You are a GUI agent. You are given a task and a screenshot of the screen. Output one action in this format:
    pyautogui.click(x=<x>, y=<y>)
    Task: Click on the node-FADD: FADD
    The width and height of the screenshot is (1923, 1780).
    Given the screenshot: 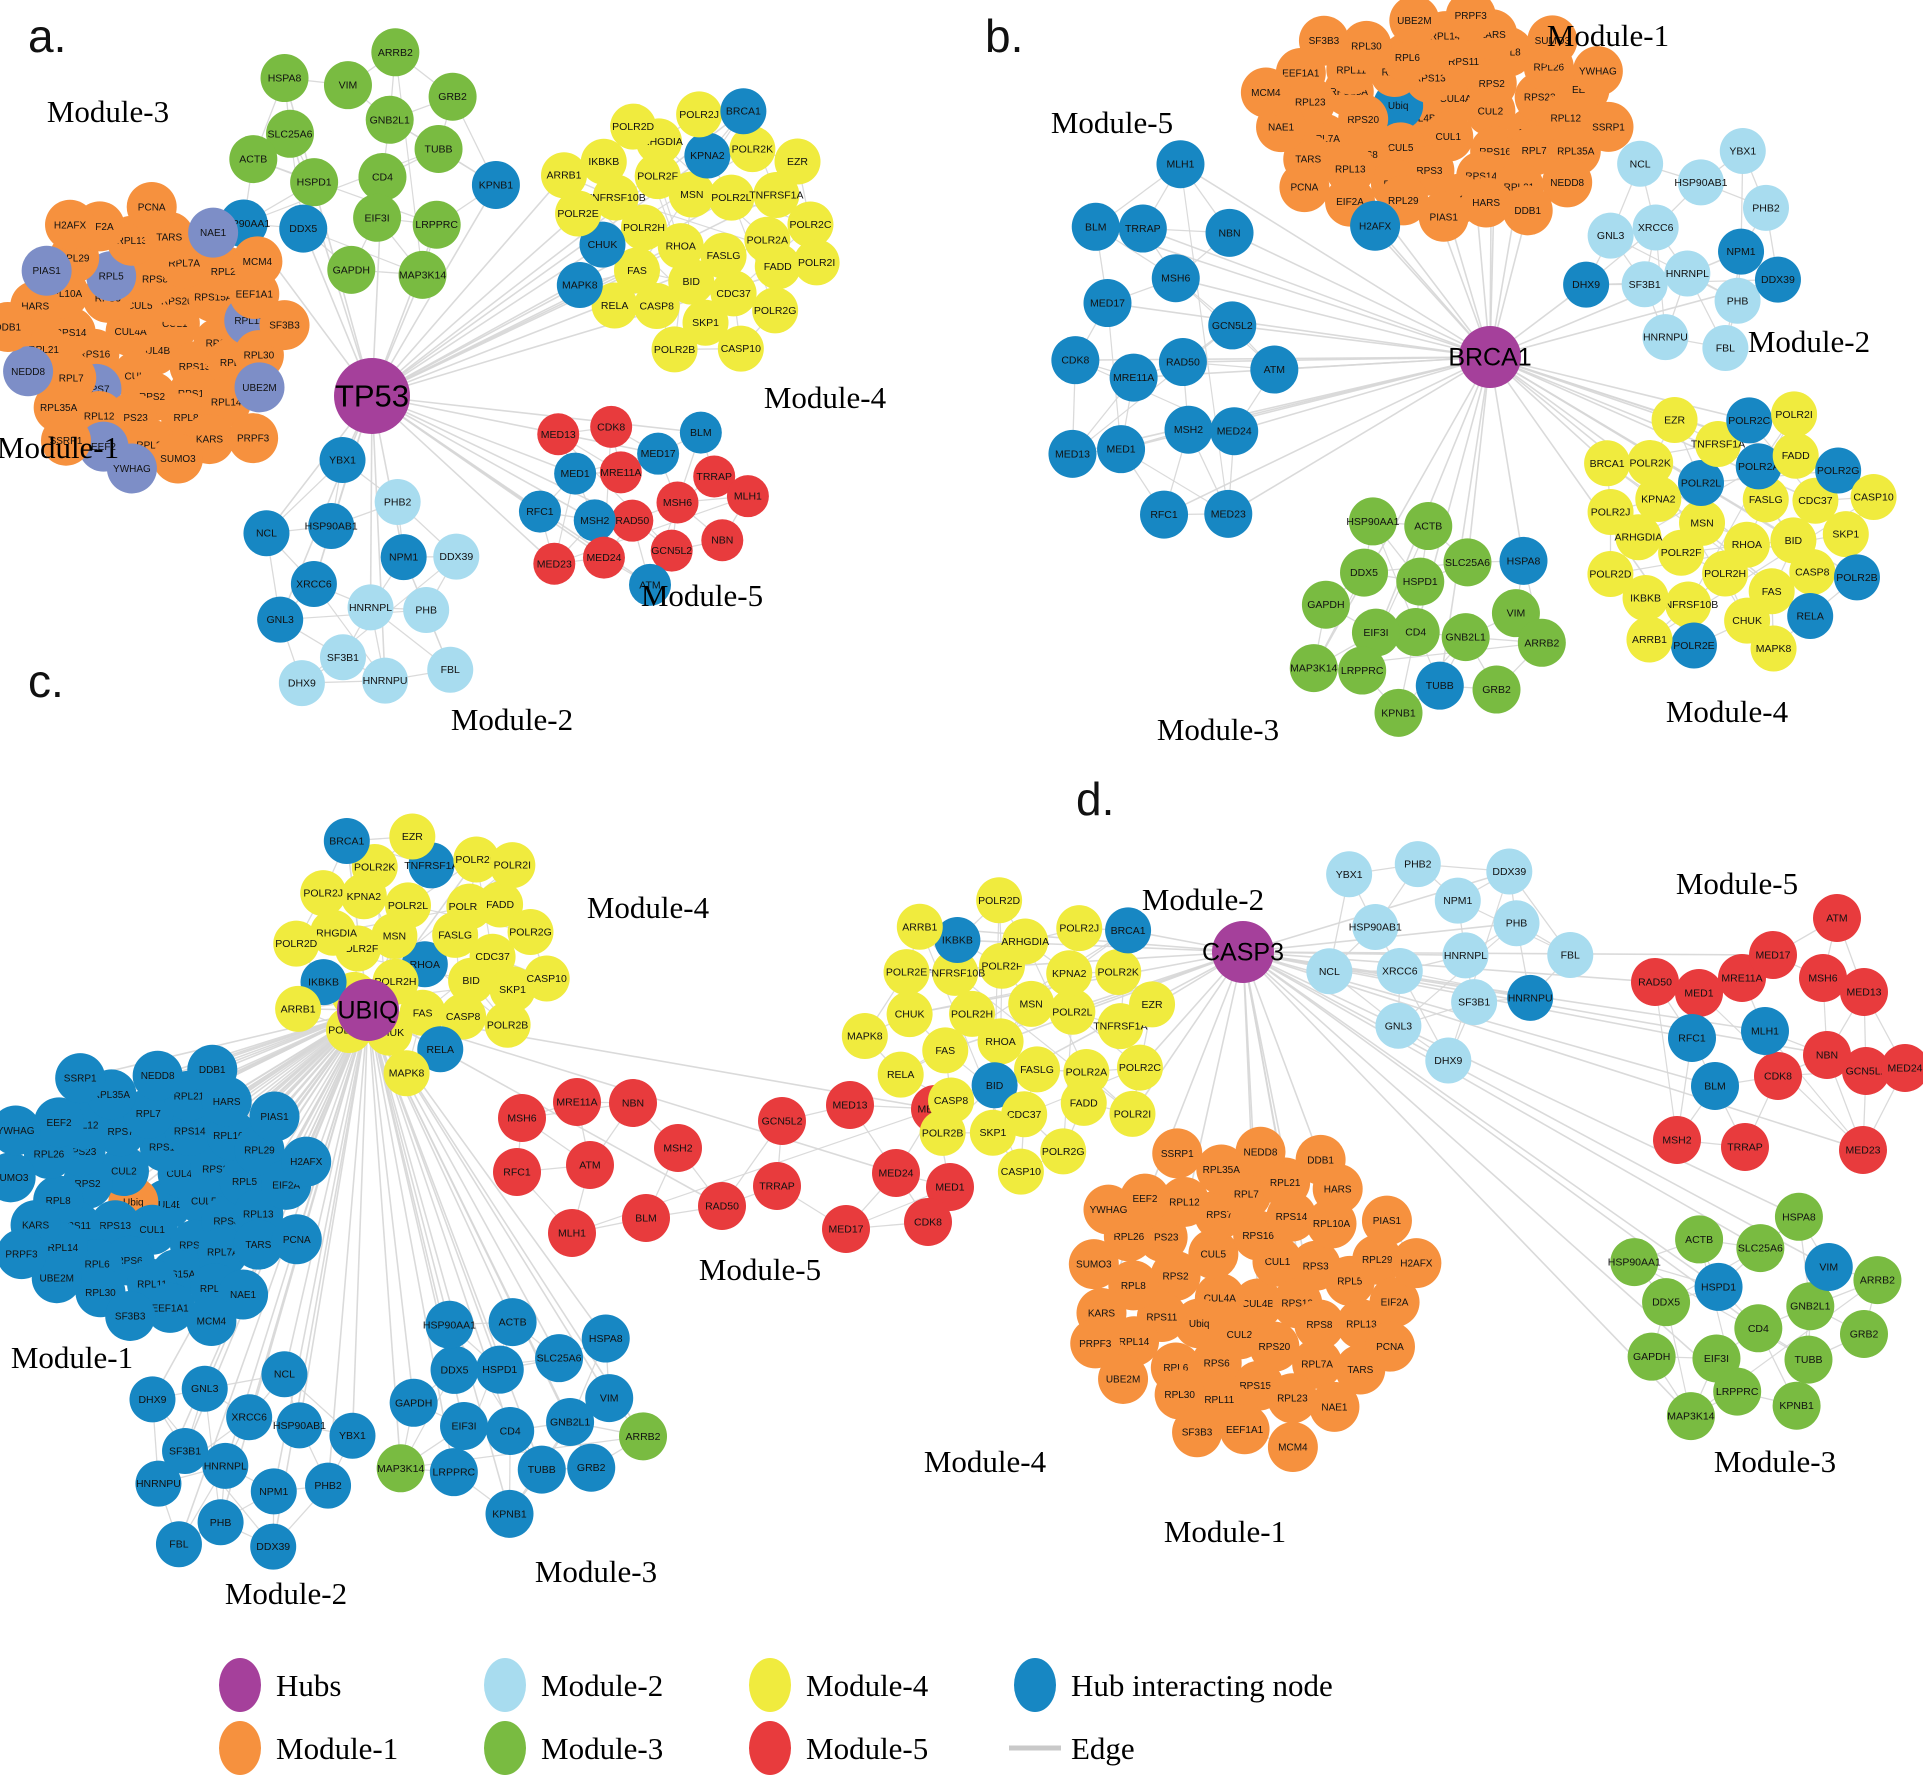 What is the action you would take?
    pyautogui.click(x=1796, y=456)
    